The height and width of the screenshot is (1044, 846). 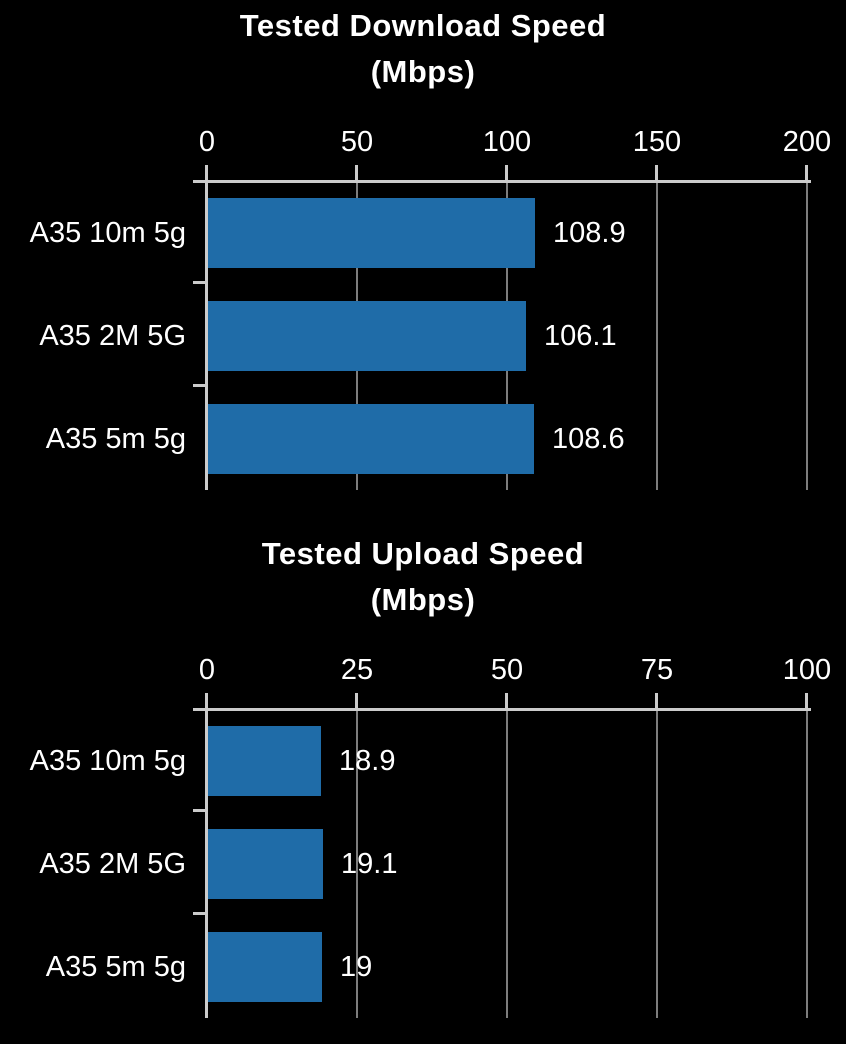 I want to click on bar-row: A35 5m 5g 19, so click(x=423, y=967).